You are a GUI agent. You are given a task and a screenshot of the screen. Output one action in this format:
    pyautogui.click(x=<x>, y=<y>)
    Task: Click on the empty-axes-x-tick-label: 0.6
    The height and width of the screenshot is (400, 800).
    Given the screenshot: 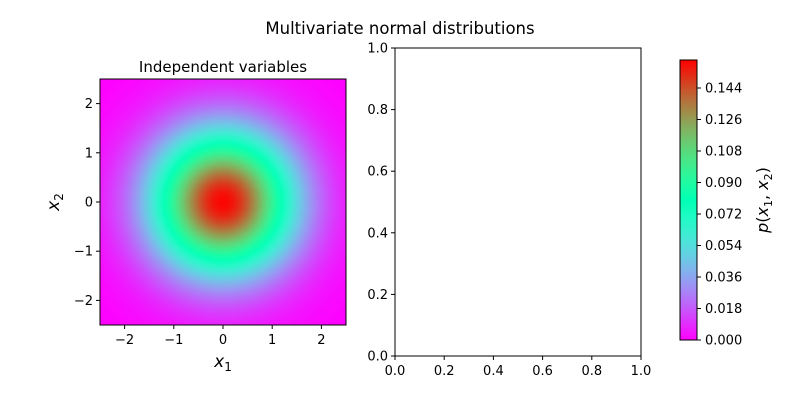 What is the action you would take?
    pyautogui.click(x=542, y=371)
    